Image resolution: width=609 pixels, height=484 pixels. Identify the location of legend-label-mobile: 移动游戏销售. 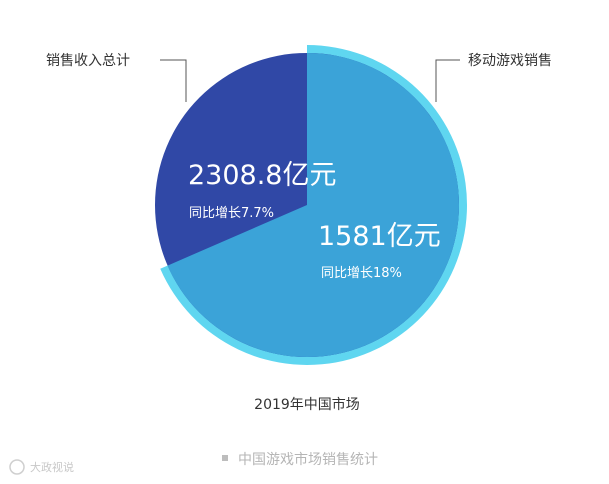
(510, 61).